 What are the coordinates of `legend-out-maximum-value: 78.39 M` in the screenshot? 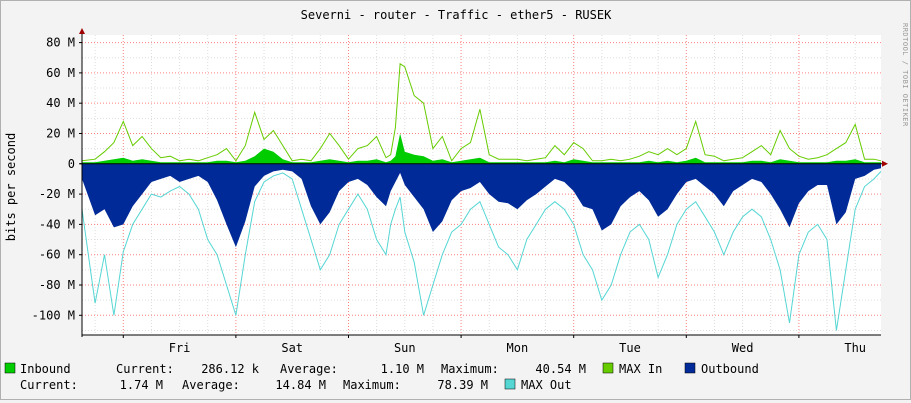 It's located at (462, 385).